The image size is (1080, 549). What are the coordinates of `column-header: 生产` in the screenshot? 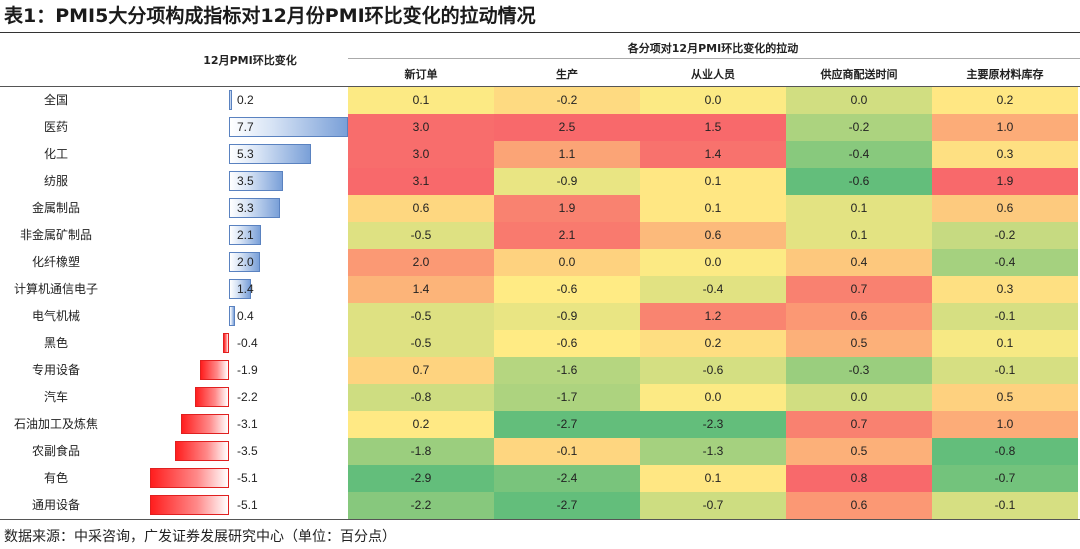 It's located at (567, 74).